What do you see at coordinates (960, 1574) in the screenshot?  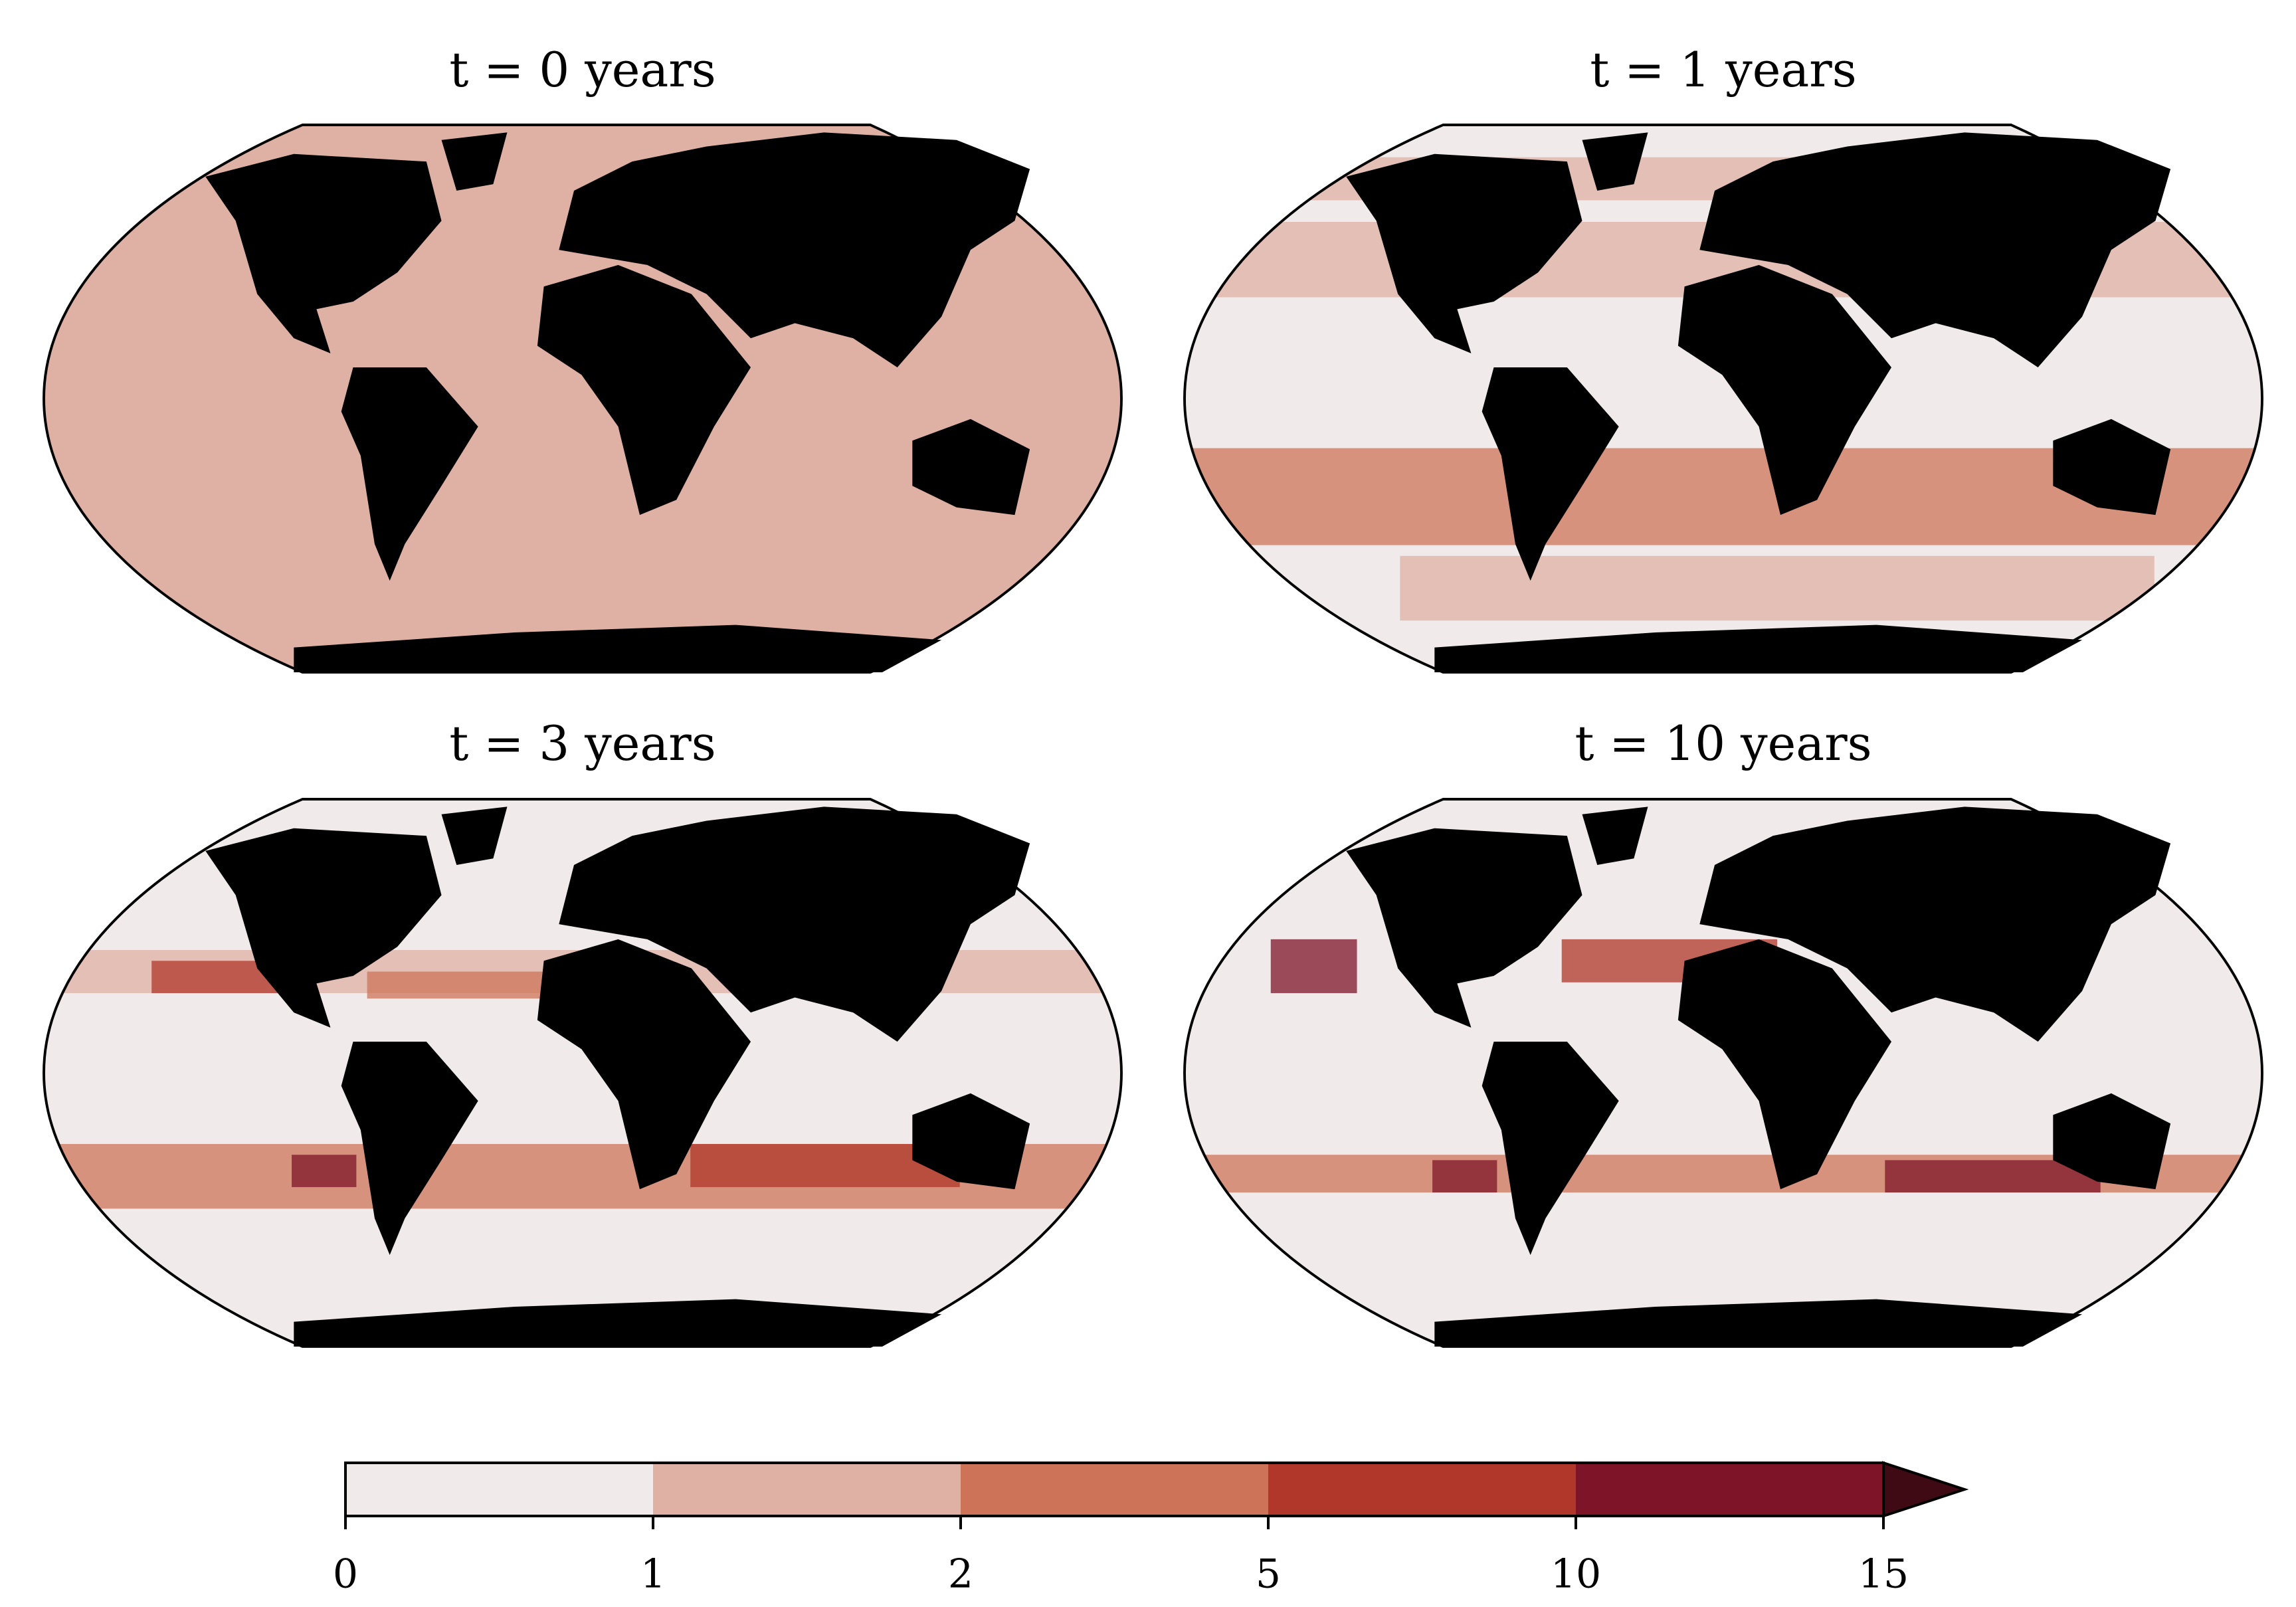 I see `colorbar-tick-label: 2` at bounding box center [960, 1574].